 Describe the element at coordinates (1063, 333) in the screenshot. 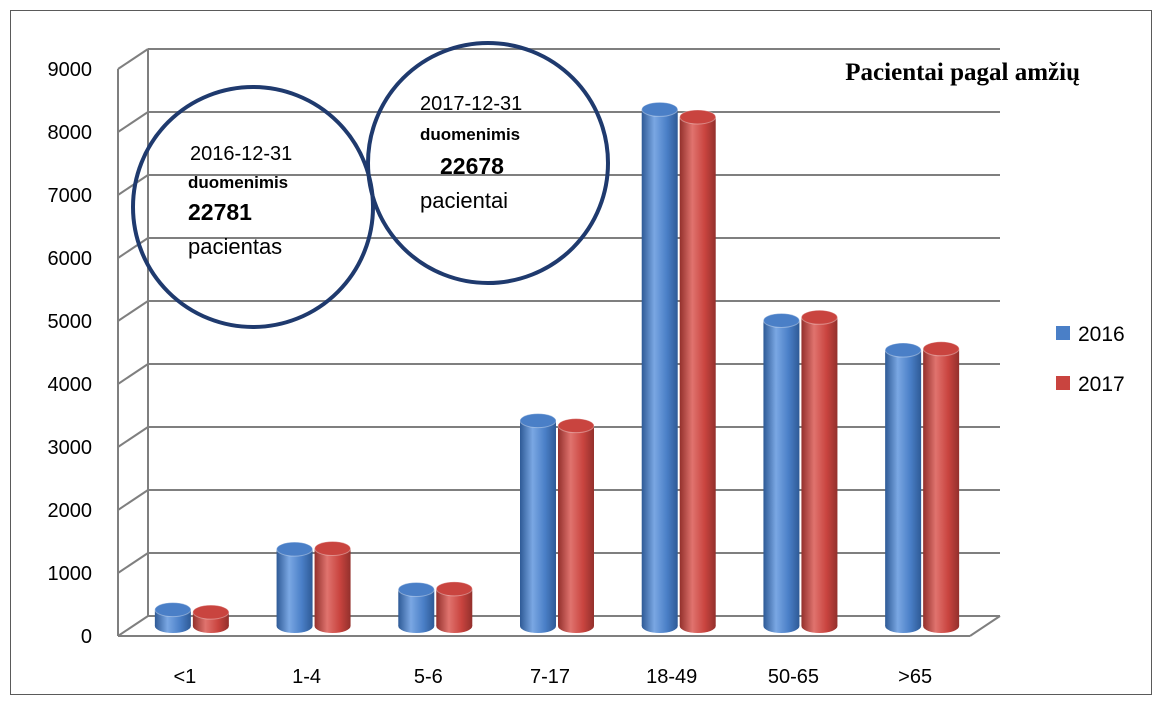

I see `legend-swatch-2016` at that location.